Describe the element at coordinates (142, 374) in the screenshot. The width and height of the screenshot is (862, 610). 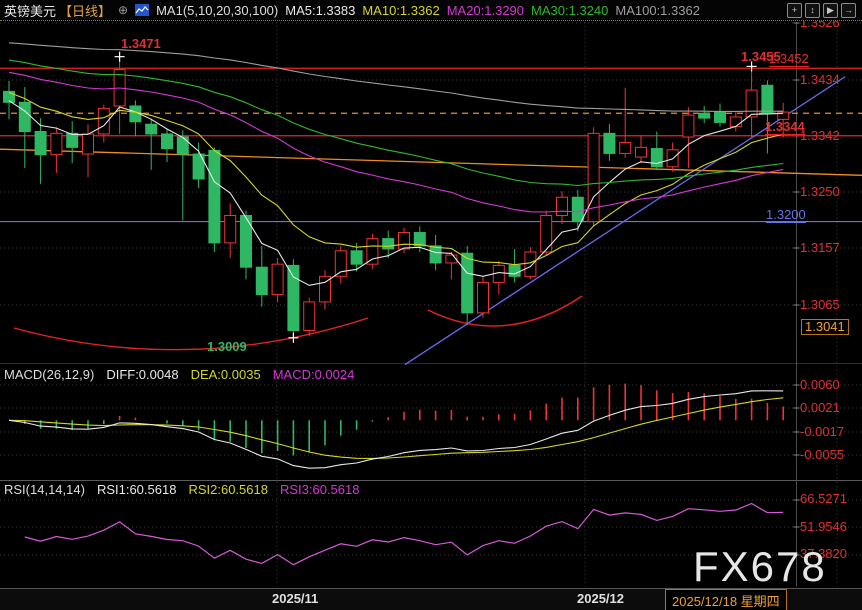
I see `macd-diff-value: DIFF:0.0048` at that location.